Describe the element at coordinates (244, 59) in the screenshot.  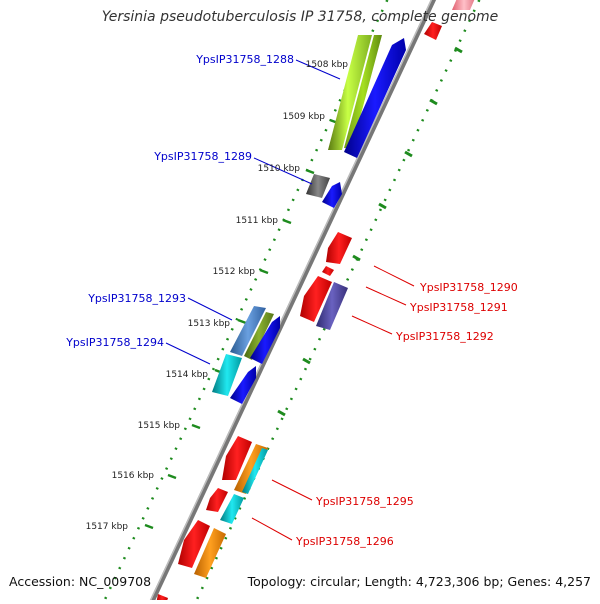
I see `gene-label-1288: YpsIP31758_1288` at that location.